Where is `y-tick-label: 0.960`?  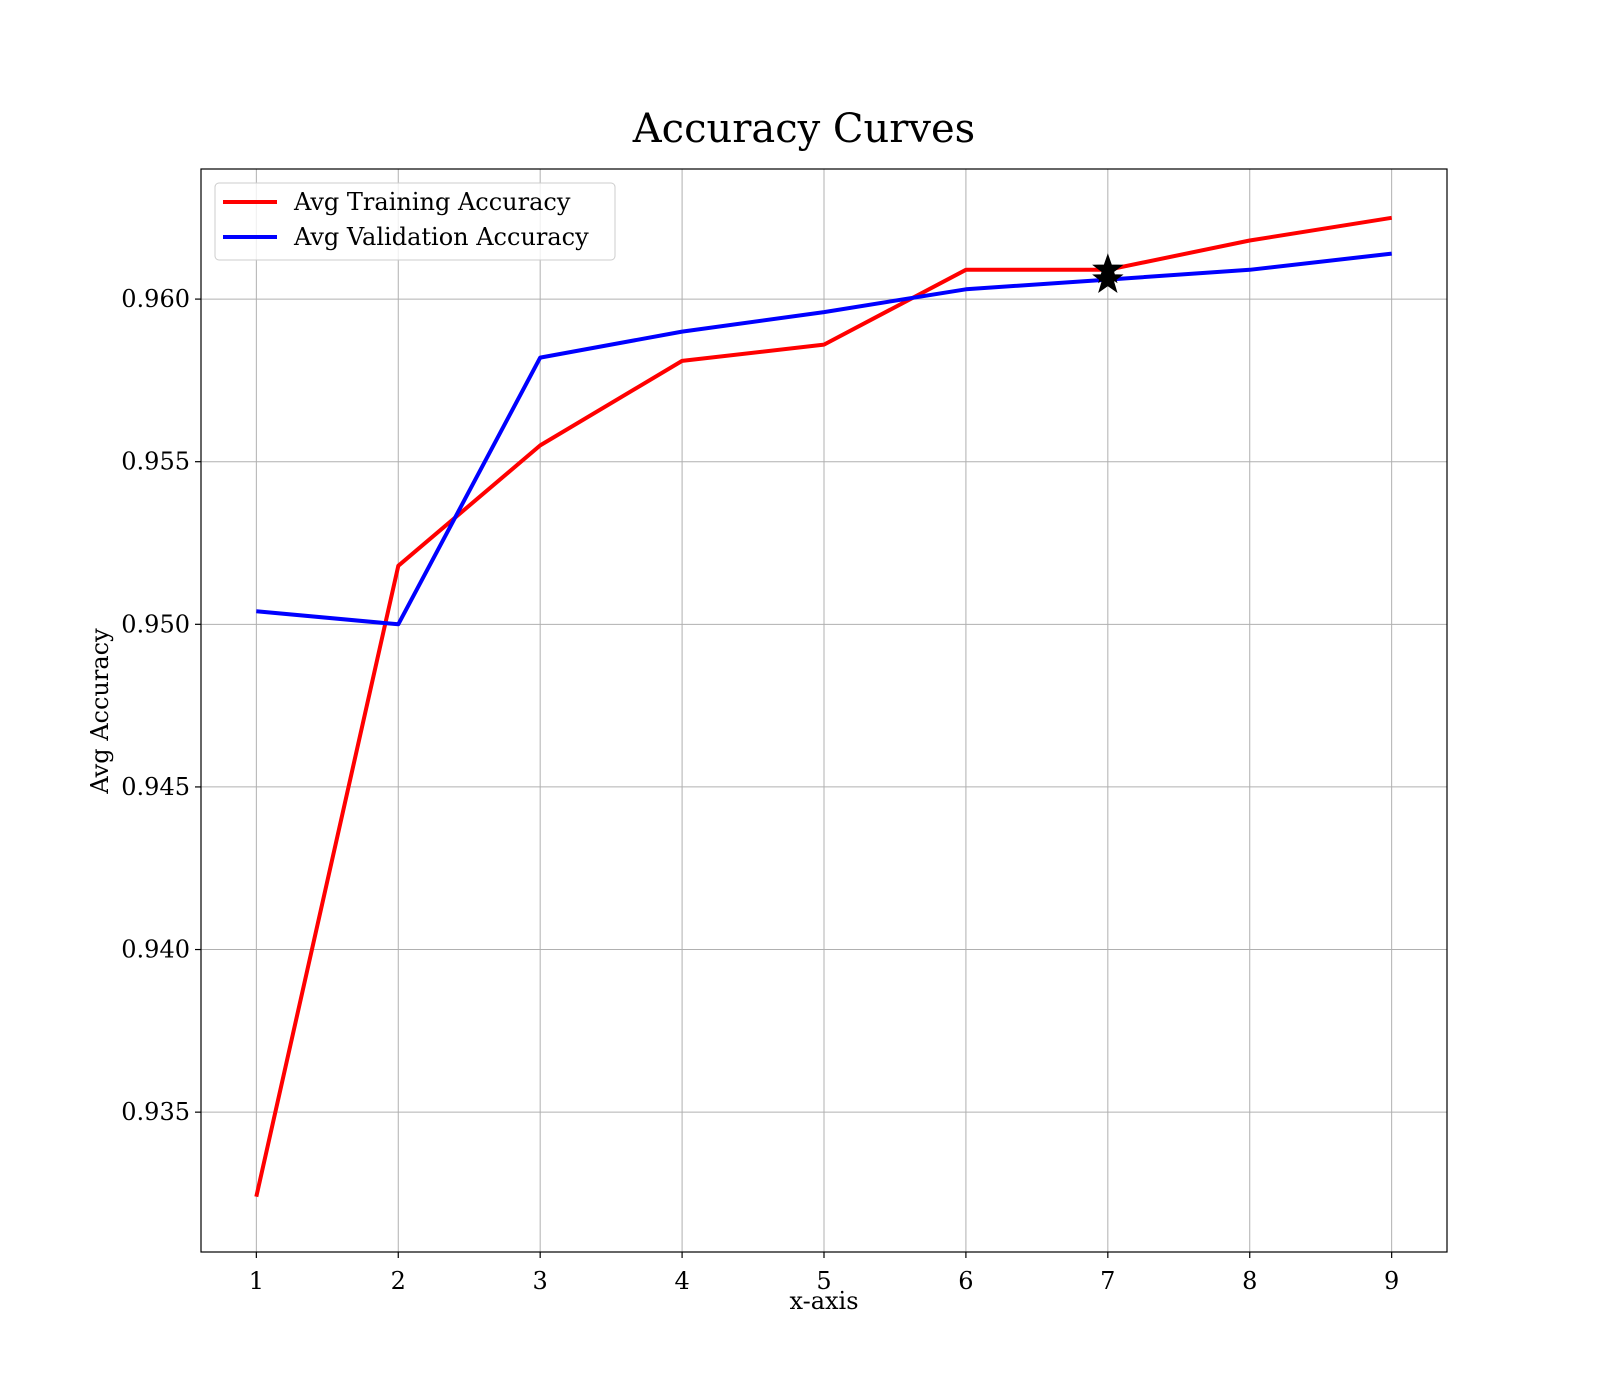 y-tick-label: 0.960 is located at coordinates (155, 299).